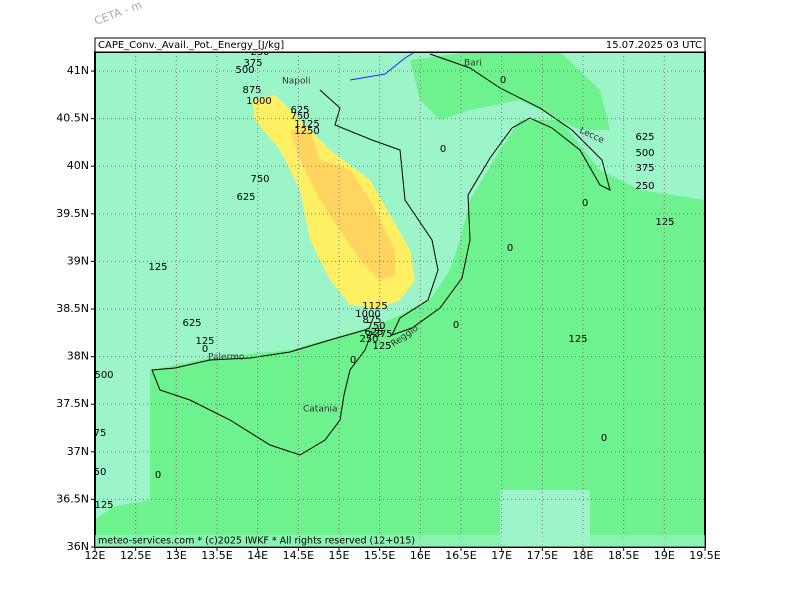 The width and height of the screenshot is (800, 604). Describe the element at coordinates (262, 392) in the screenshot. I see `coastline` at that location.